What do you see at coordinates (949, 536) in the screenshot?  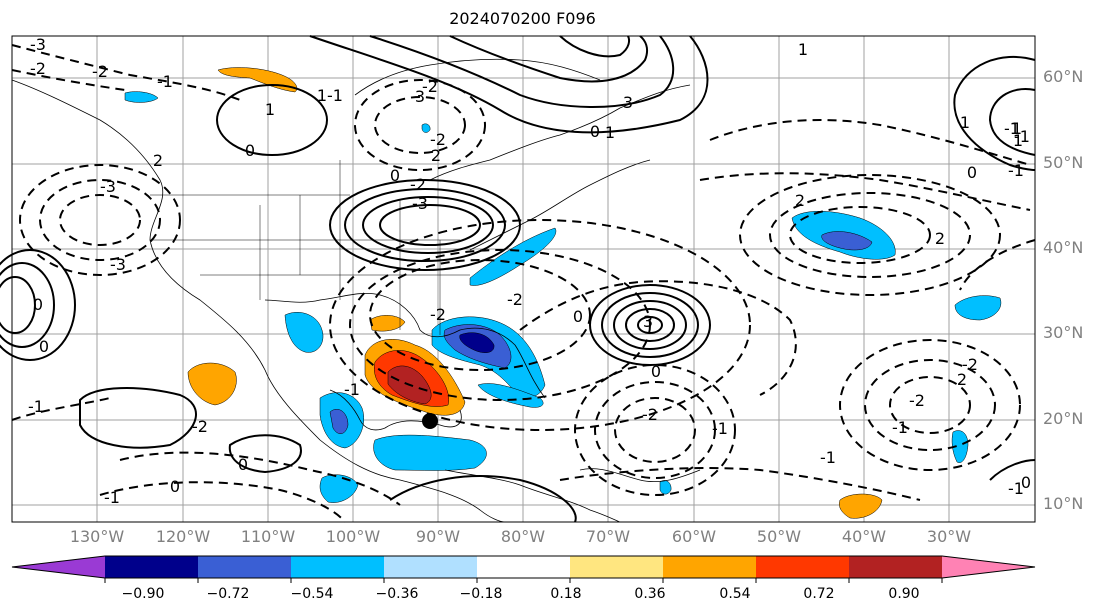 I see `lon-label: 30°W` at bounding box center [949, 536].